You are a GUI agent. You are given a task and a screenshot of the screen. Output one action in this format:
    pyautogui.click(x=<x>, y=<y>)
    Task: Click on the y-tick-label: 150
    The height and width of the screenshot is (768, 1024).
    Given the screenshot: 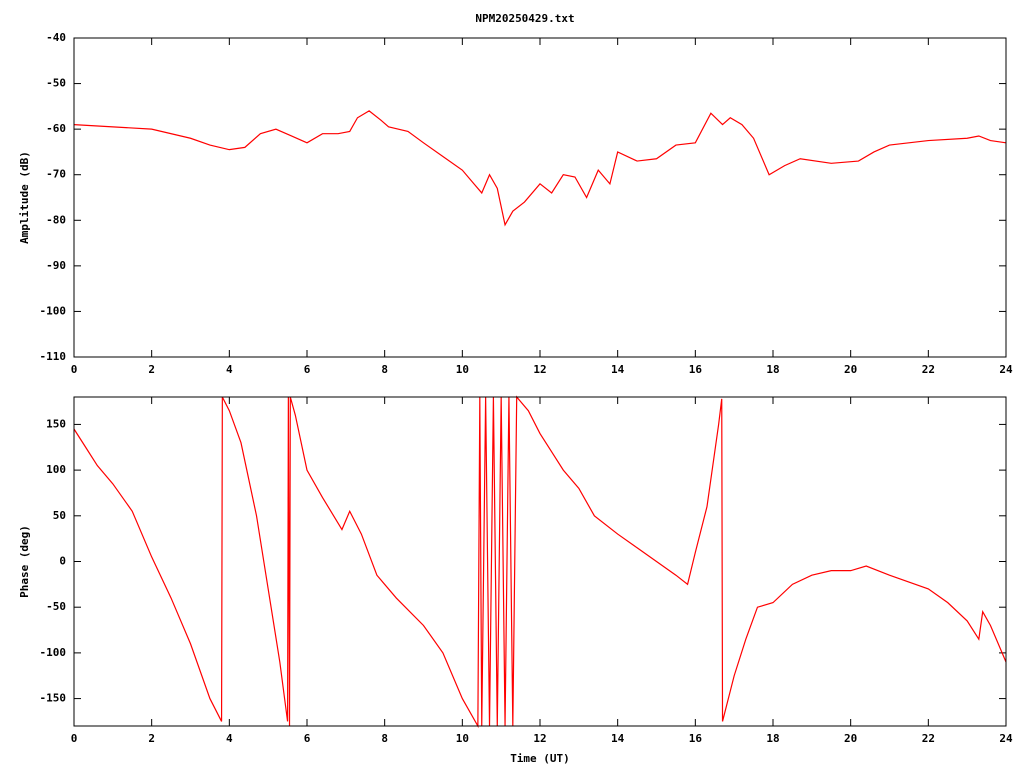 What is the action you would take?
    pyautogui.click(x=56, y=423)
    